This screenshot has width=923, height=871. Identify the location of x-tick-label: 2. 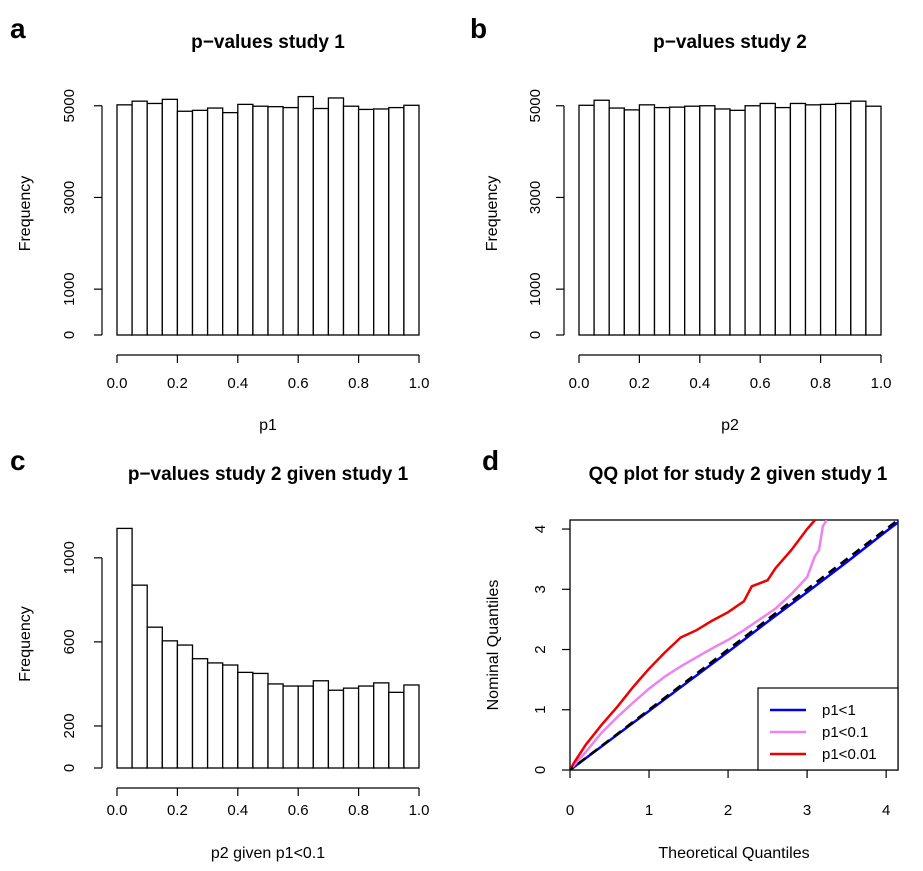
(728, 810).